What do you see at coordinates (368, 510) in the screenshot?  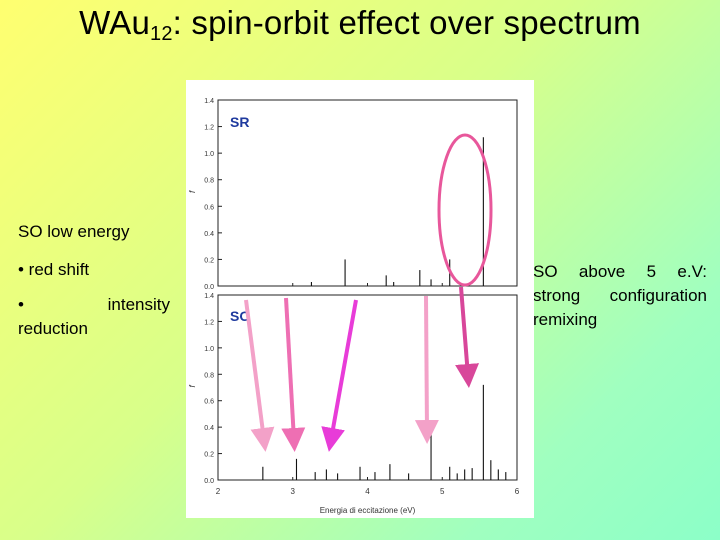 I see `x-axis-label: Energia di eccitazione (eV)` at bounding box center [368, 510].